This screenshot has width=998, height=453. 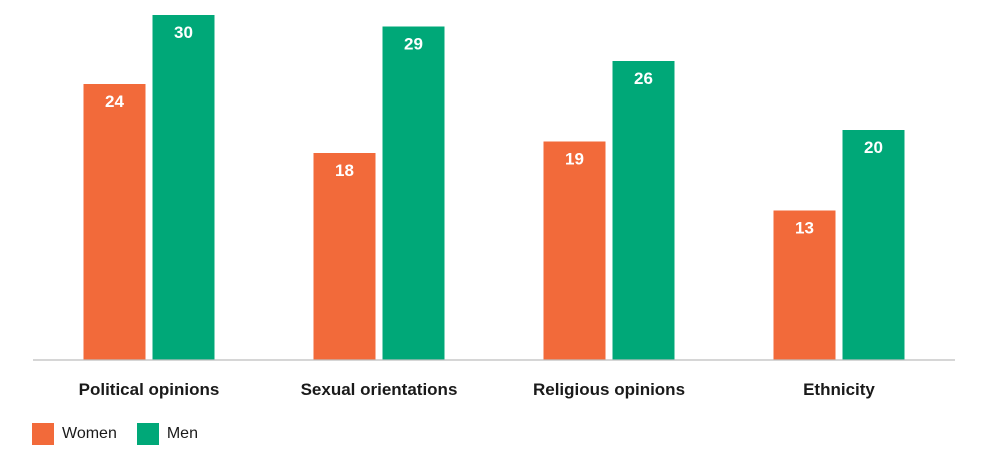 What do you see at coordinates (413, 193) in the screenshot?
I see `bar-men-sexual-orientations` at bounding box center [413, 193].